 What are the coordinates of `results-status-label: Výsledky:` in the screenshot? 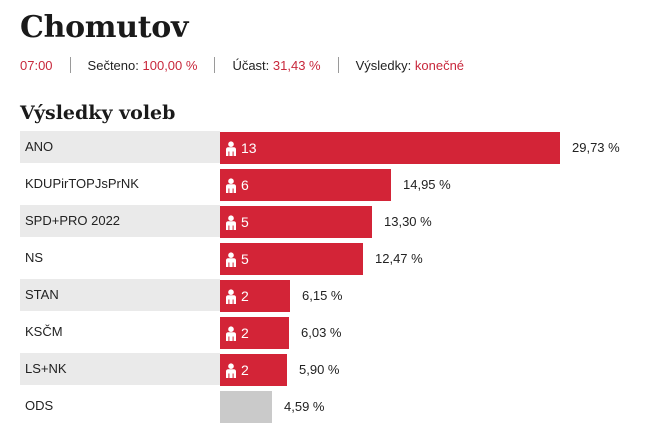 It's located at (383, 65).